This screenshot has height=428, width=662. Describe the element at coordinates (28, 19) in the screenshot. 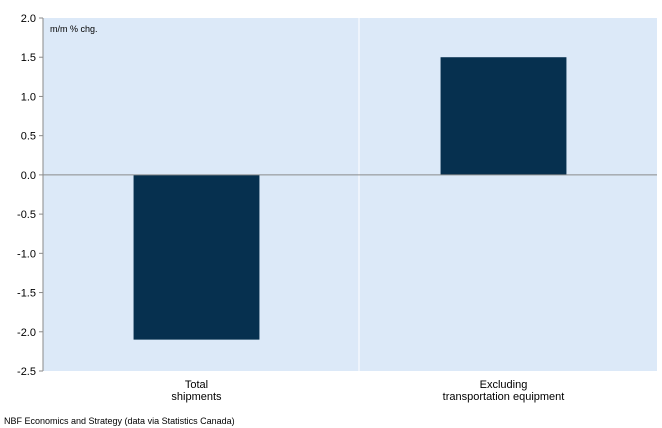

I see `y-tick-label: 2.0` at that location.